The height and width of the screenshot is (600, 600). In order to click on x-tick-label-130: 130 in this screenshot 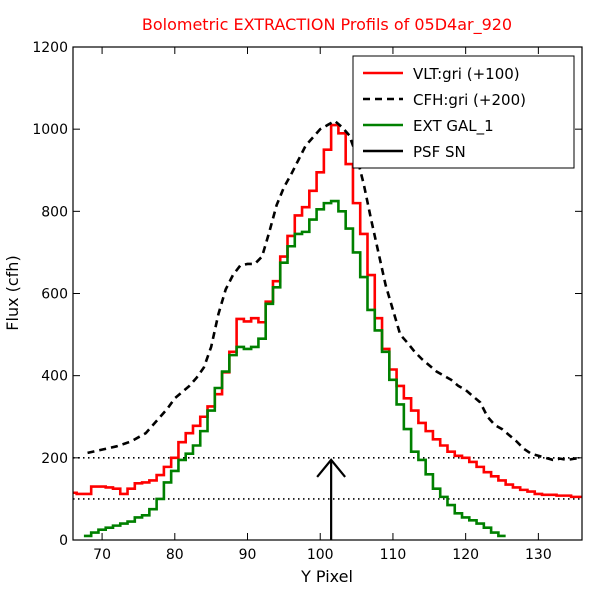, I will do `click(538, 555)`.